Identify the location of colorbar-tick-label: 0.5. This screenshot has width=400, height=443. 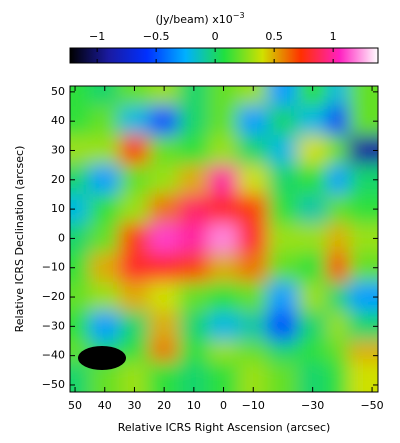
(274, 36).